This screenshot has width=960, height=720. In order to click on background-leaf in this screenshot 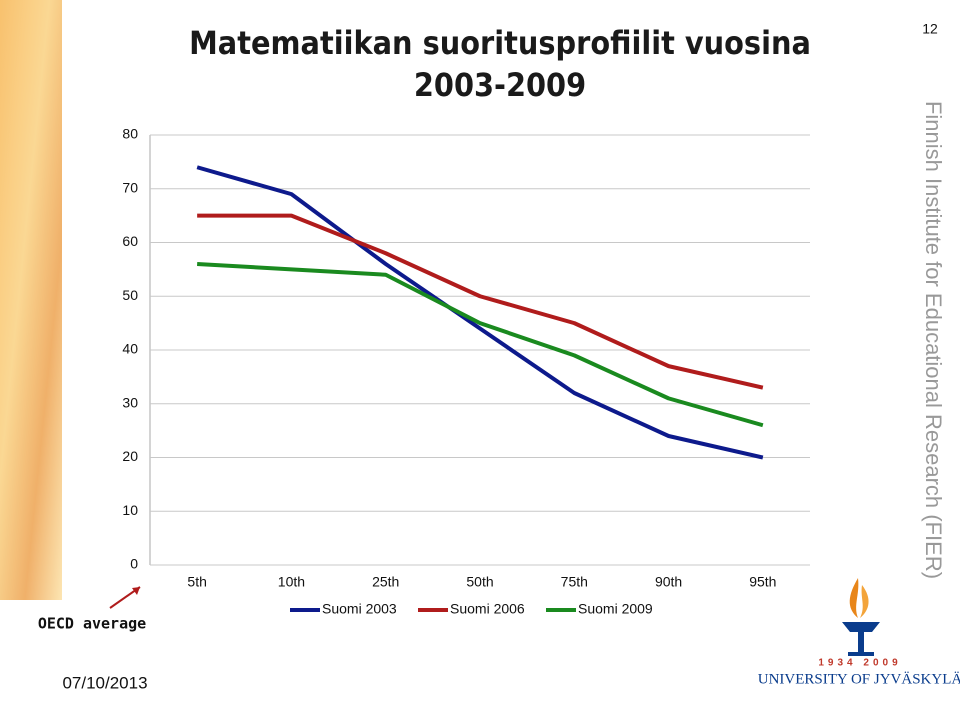, I will do `click(31, 300)`.